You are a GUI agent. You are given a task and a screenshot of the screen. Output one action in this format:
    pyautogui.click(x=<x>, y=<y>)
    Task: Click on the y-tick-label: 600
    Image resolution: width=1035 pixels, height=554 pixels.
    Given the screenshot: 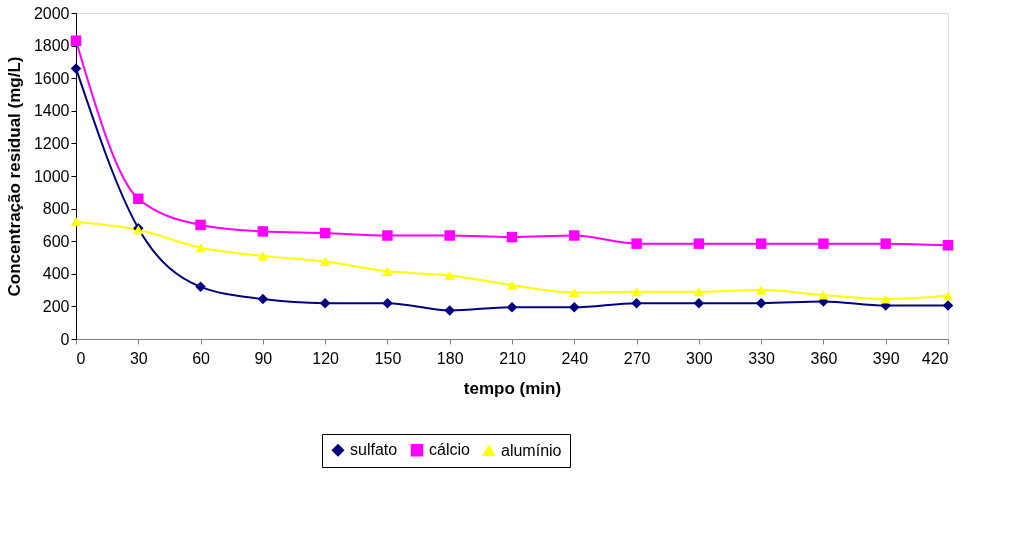 What is the action you would take?
    pyautogui.click(x=56, y=241)
    